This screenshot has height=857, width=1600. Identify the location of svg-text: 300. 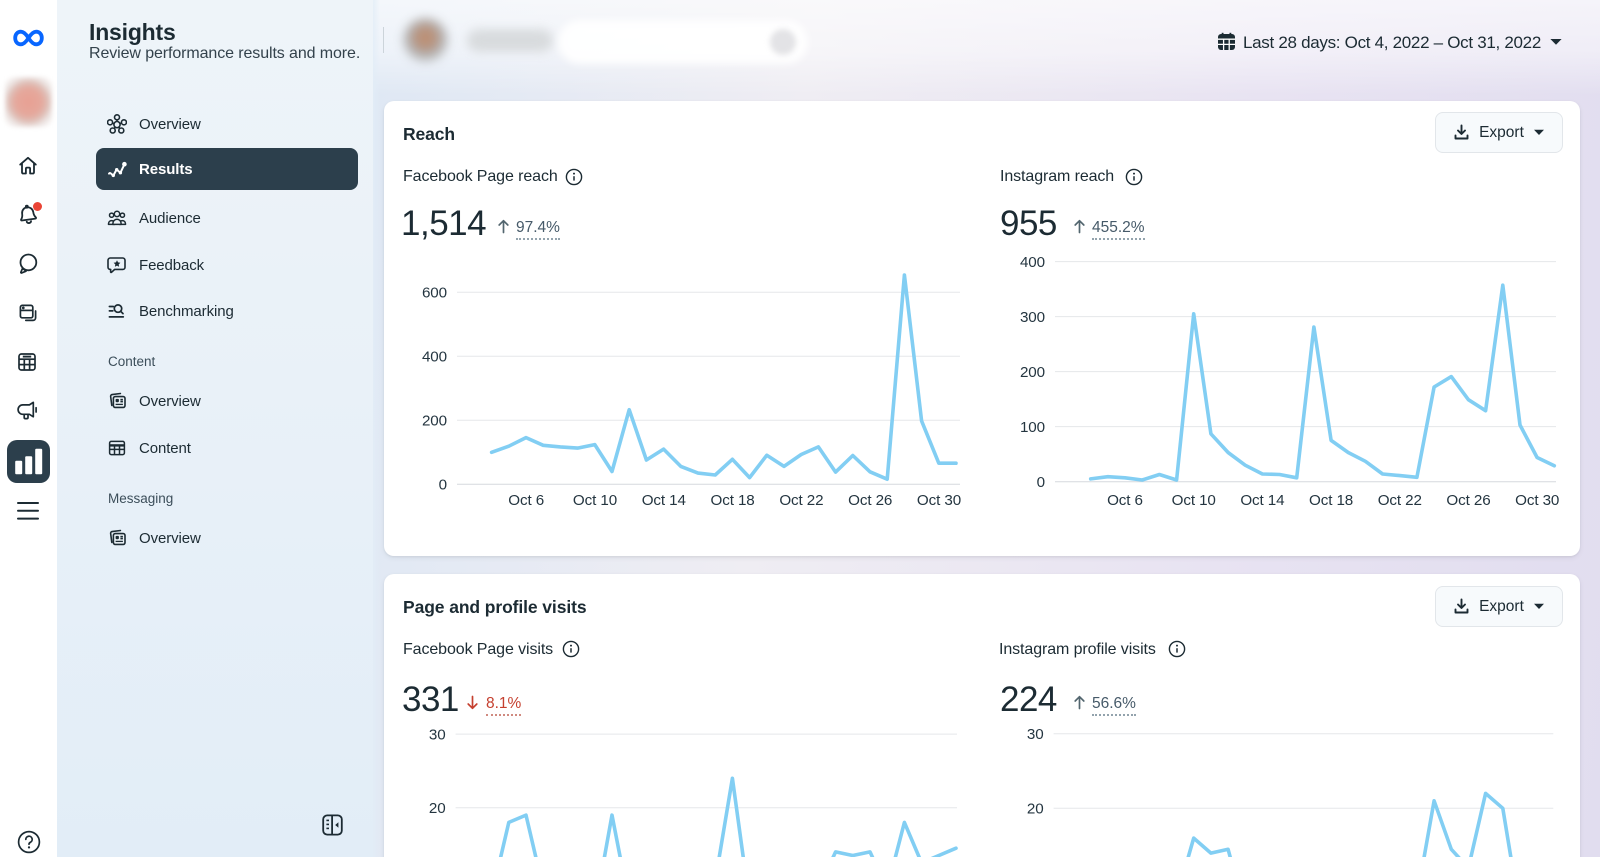
(1032, 317).